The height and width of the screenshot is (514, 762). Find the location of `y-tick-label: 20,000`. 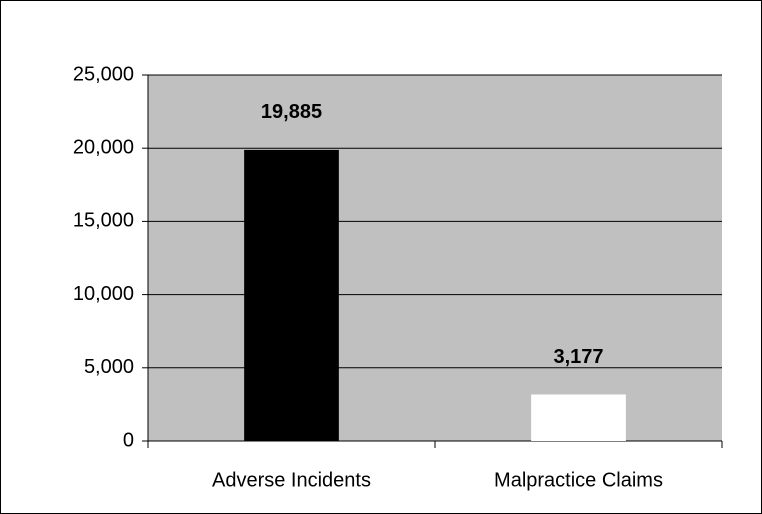

y-tick-label: 20,000 is located at coordinates (103, 147).